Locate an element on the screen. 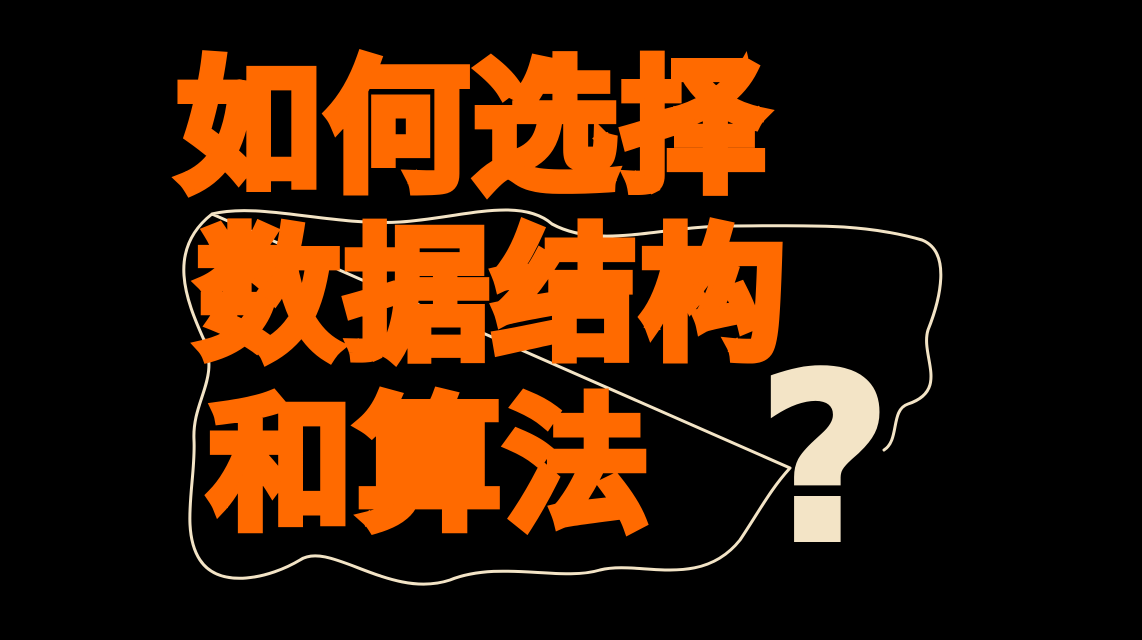 The image size is (1142, 640). title-line-2: 数据结构 is located at coordinates (491, 296).